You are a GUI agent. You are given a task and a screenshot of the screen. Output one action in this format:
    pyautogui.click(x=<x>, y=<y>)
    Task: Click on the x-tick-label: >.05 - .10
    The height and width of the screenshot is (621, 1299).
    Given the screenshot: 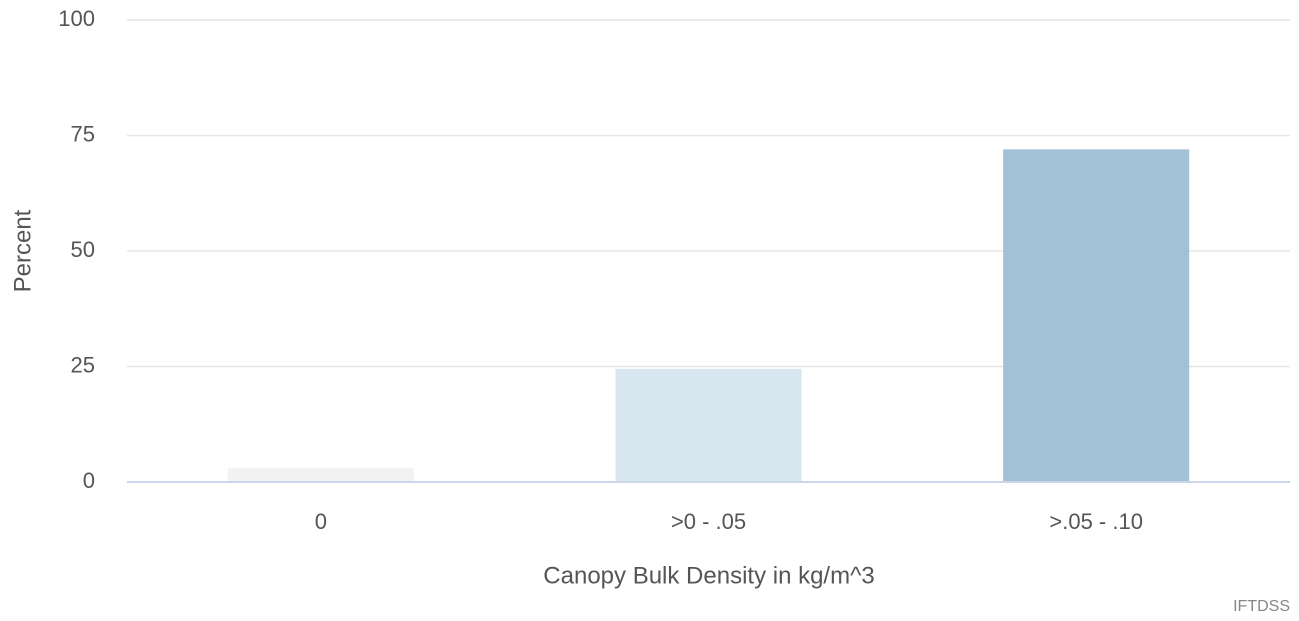 What is the action you would take?
    pyautogui.click(x=1096, y=521)
    